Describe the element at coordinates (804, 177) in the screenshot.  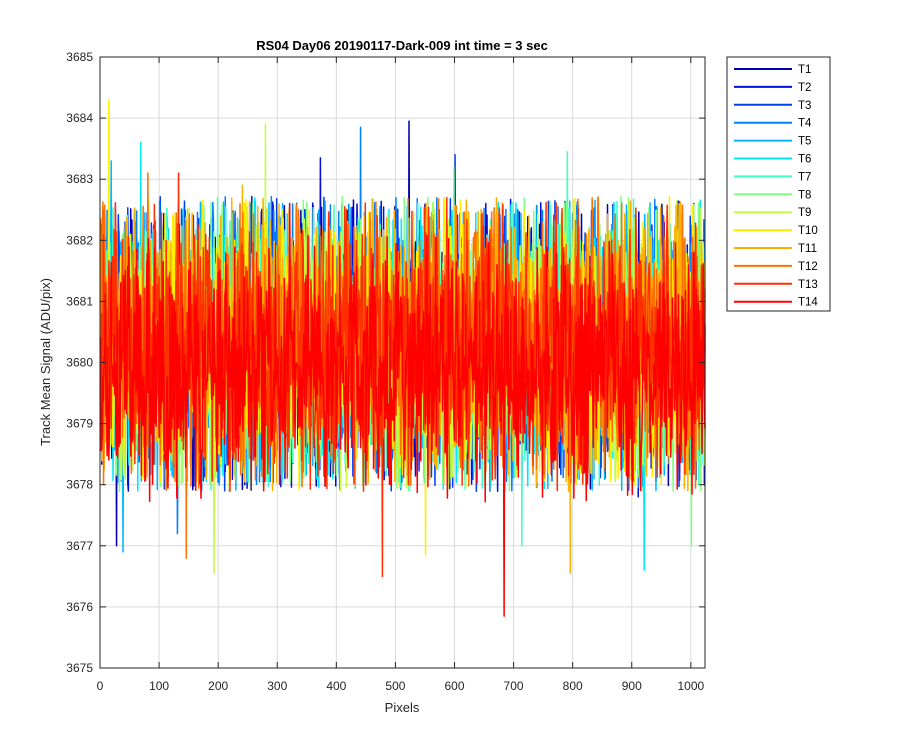
I see `legend-label-t7: T7` at that location.